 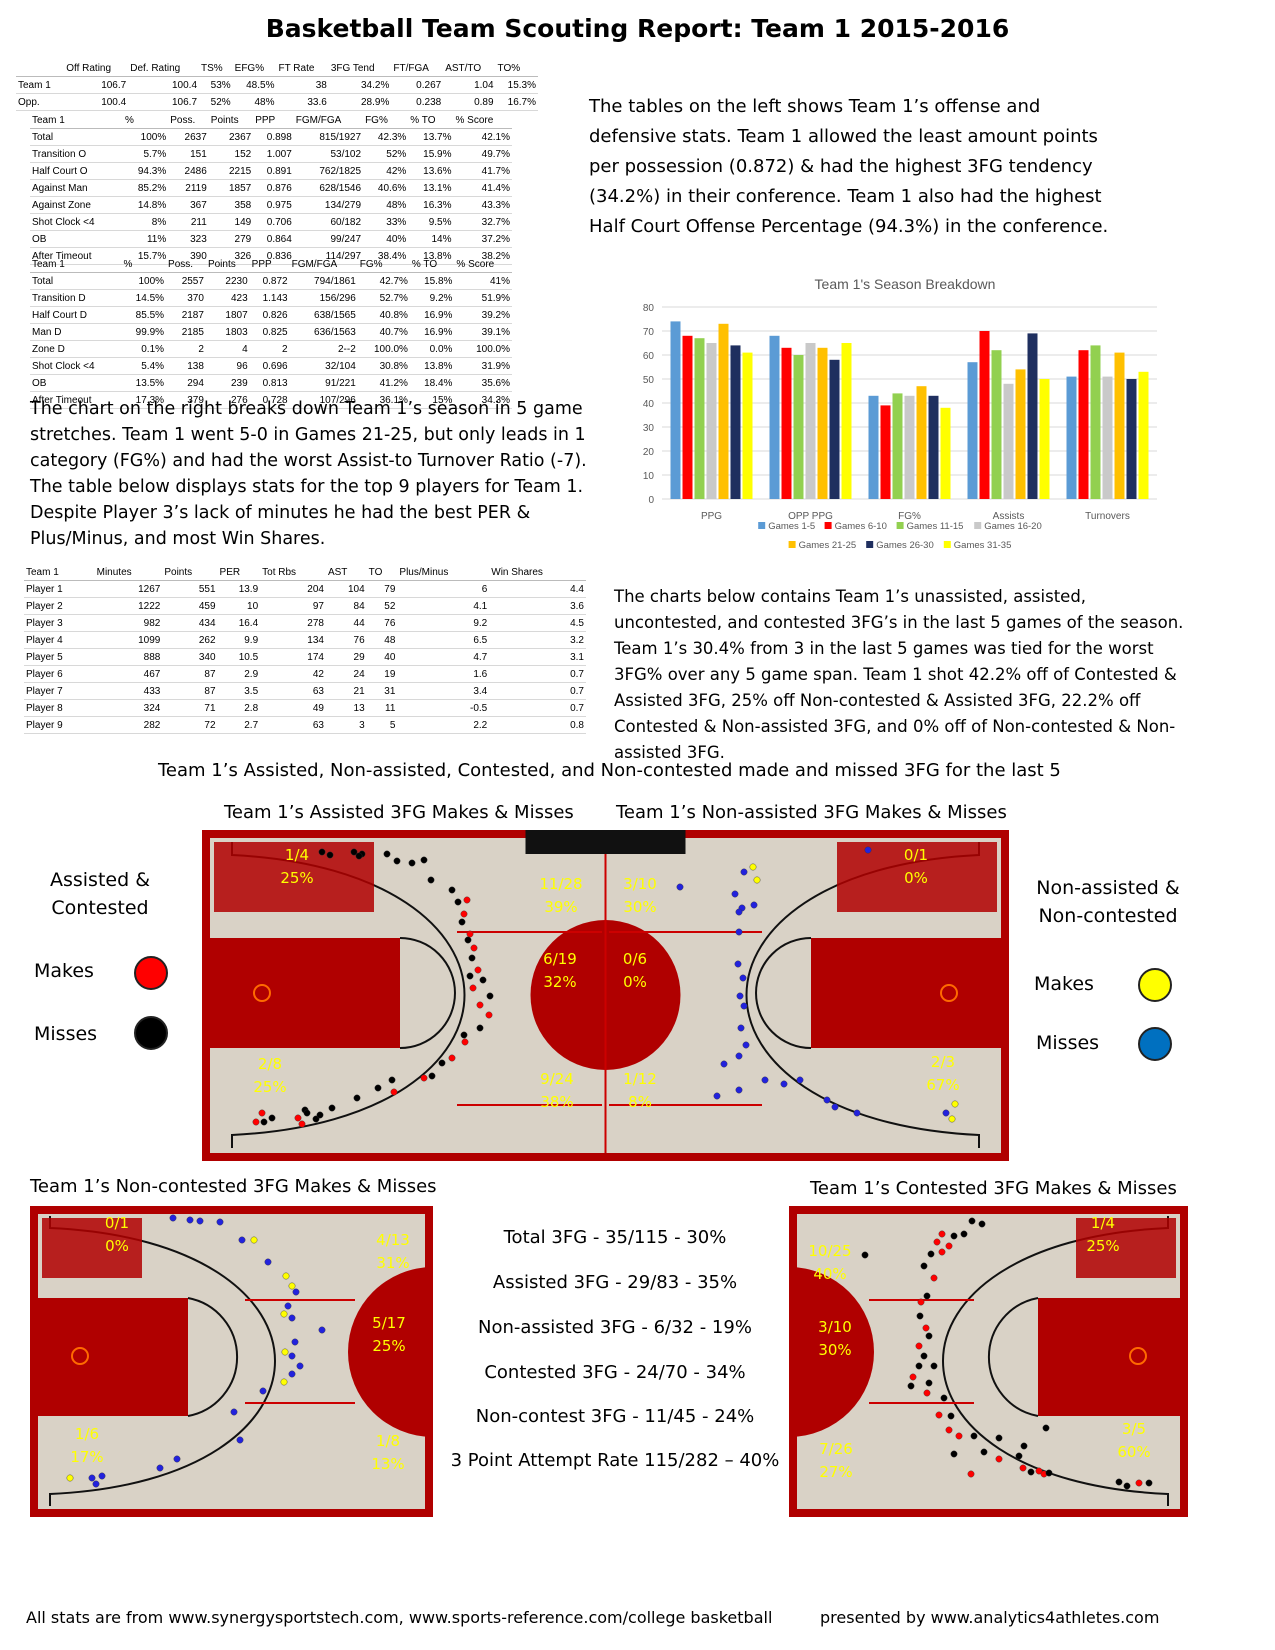 What do you see at coordinates (386, 137) in the screenshot?
I see `table-cell: 42.3%` at bounding box center [386, 137].